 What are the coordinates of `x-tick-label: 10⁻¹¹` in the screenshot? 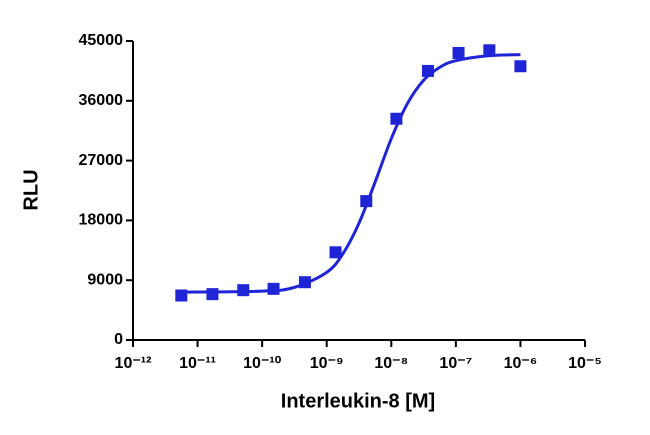 It's located at (197, 363).